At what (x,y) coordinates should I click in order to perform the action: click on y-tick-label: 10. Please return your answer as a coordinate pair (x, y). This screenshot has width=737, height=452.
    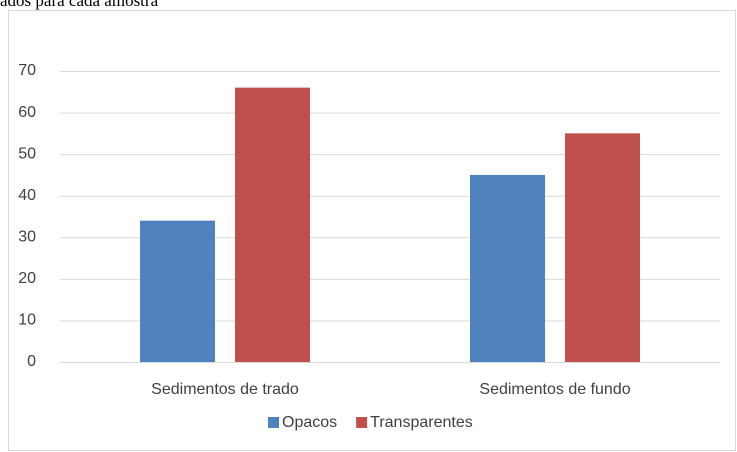
    Looking at the image, I should click on (27, 320).